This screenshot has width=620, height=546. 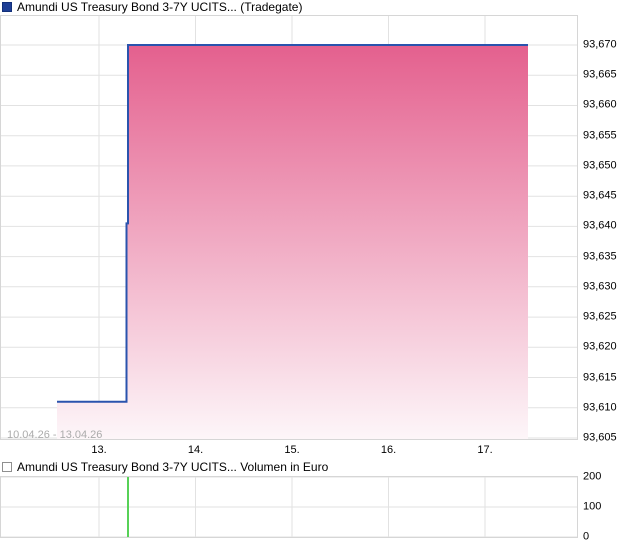 I want to click on price-y-tick-label: 93,610, so click(x=600, y=407).